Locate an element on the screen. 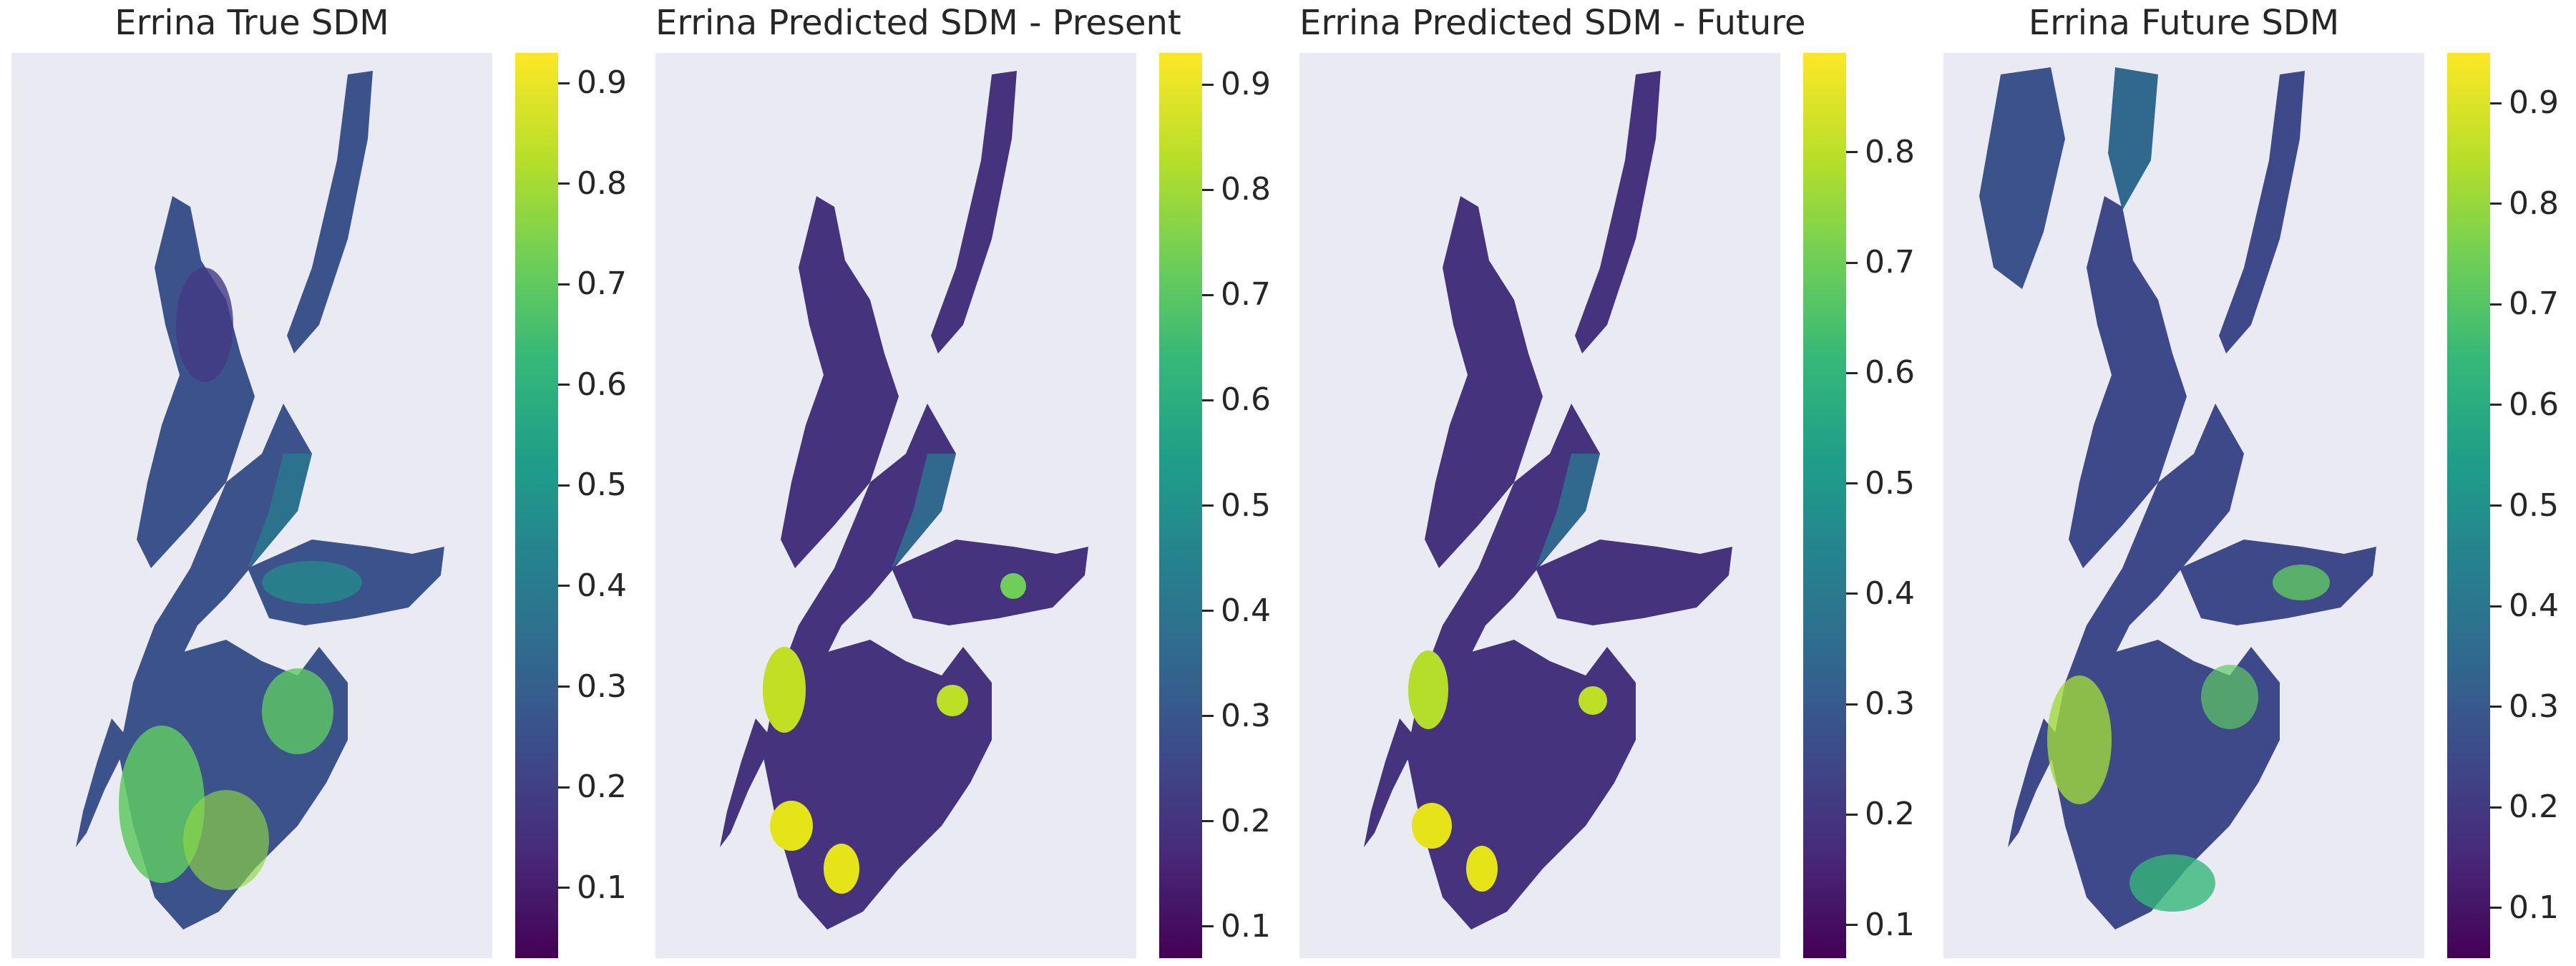 This screenshot has width=2576, height=966. panel-4-colorbar-gradient is located at coordinates (2468, 505).